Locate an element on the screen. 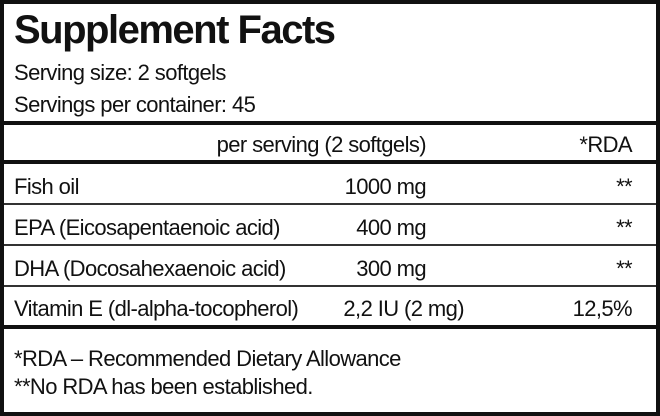 Image resolution: width=660 pixels, height=416 pixels. nutrient-amount: 1000 mg is located at coordinates (385, 186).